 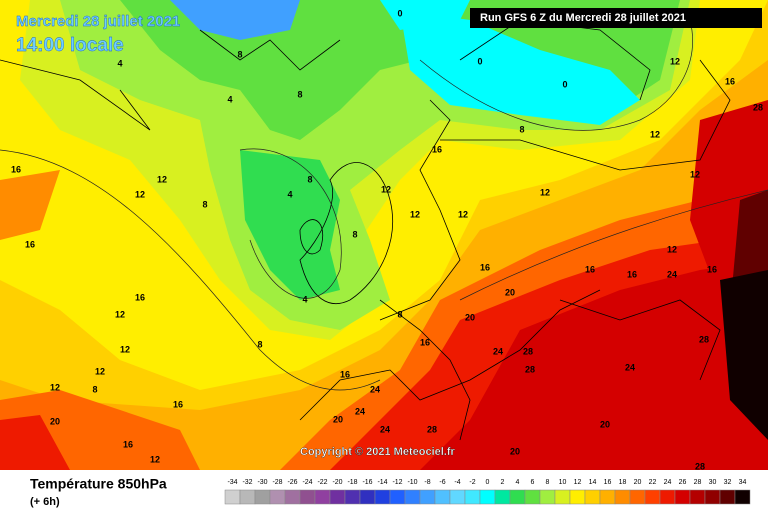 What do you see at coordinates (616, 18) in the screenshot?
I see `run-box` at bounding box center [616, 18].